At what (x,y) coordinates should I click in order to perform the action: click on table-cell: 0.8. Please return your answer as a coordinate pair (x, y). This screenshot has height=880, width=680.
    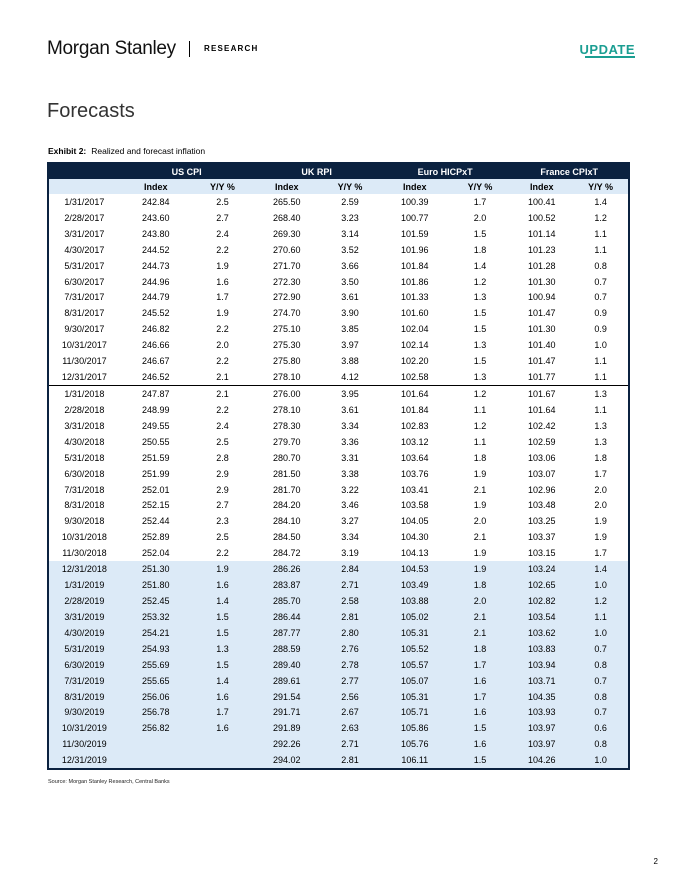
    Looking at the image, I should click on (601, 664).